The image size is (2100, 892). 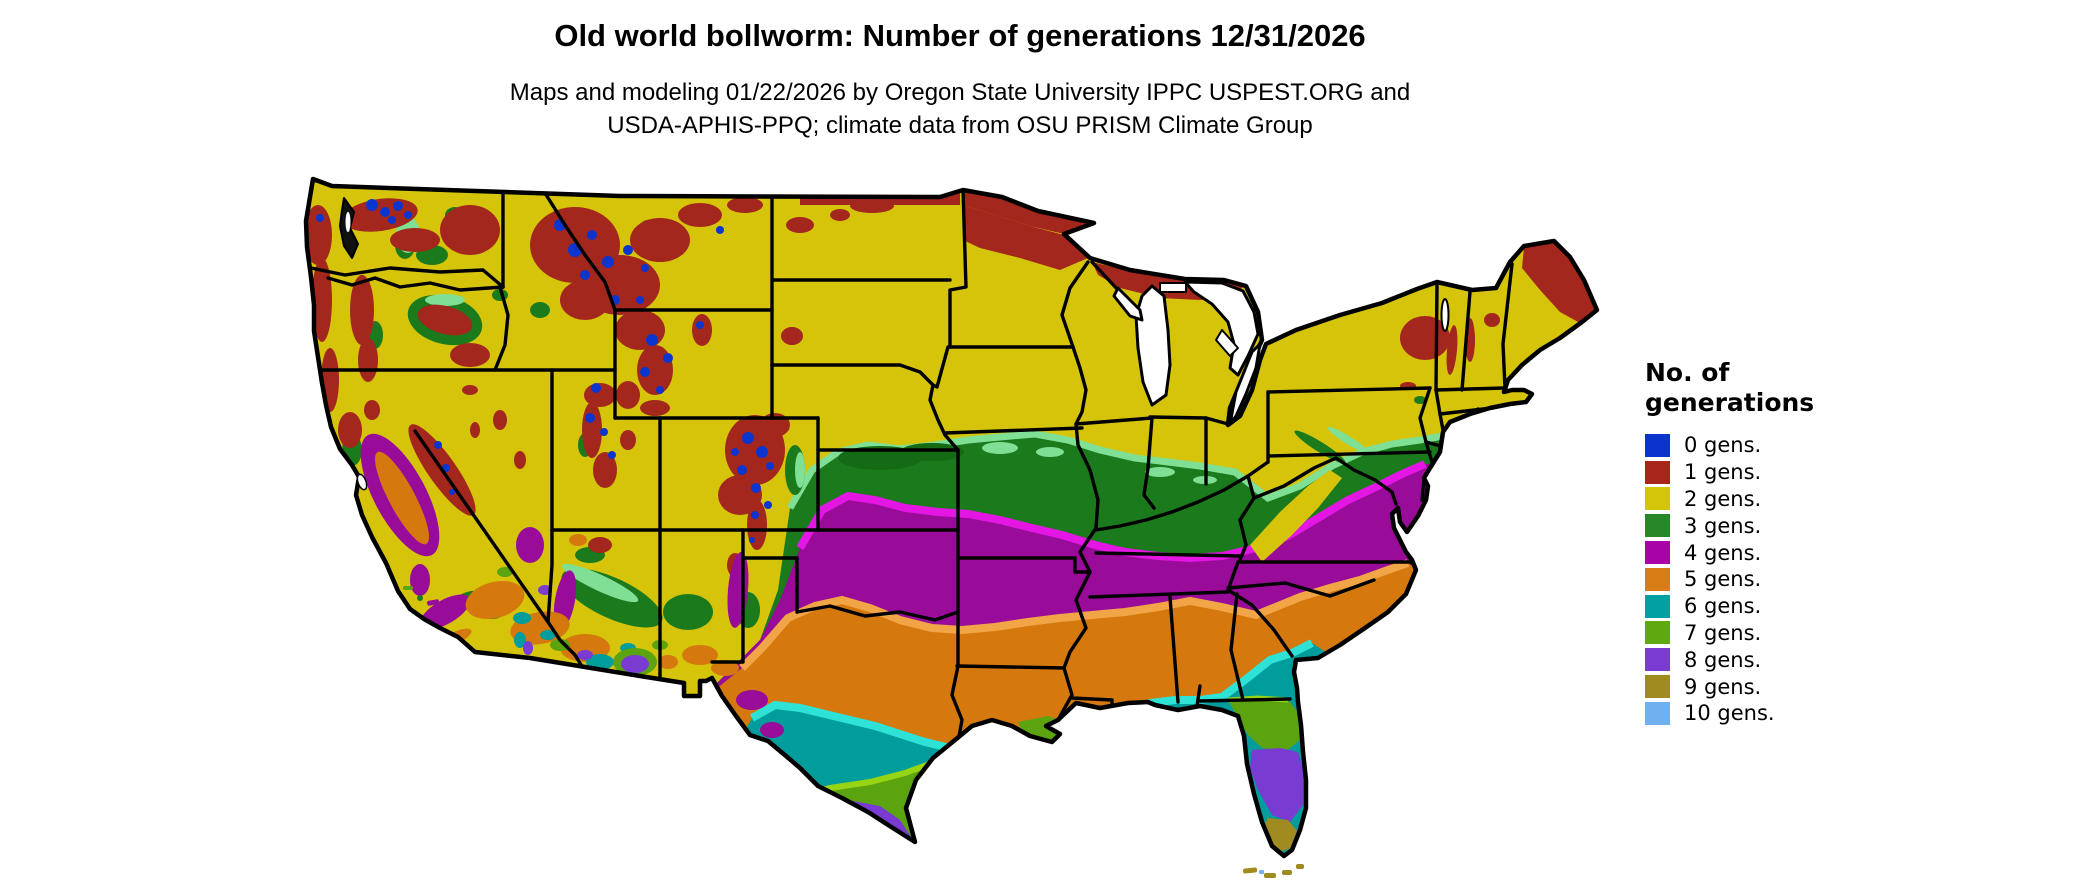 What do you see at coordinates (1348, 440) in the screenshot?
I see `ridge-streak` at bounding box center [1348, 440].